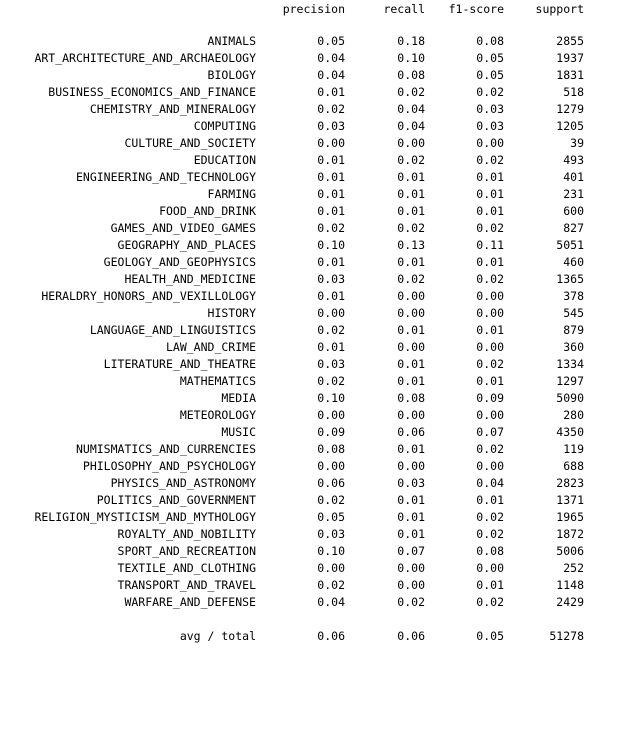  What do you see at coordinates (490, 551) in the screenshot?
I see `f1-score-value: 0.08` at bounding box center [490, 551].